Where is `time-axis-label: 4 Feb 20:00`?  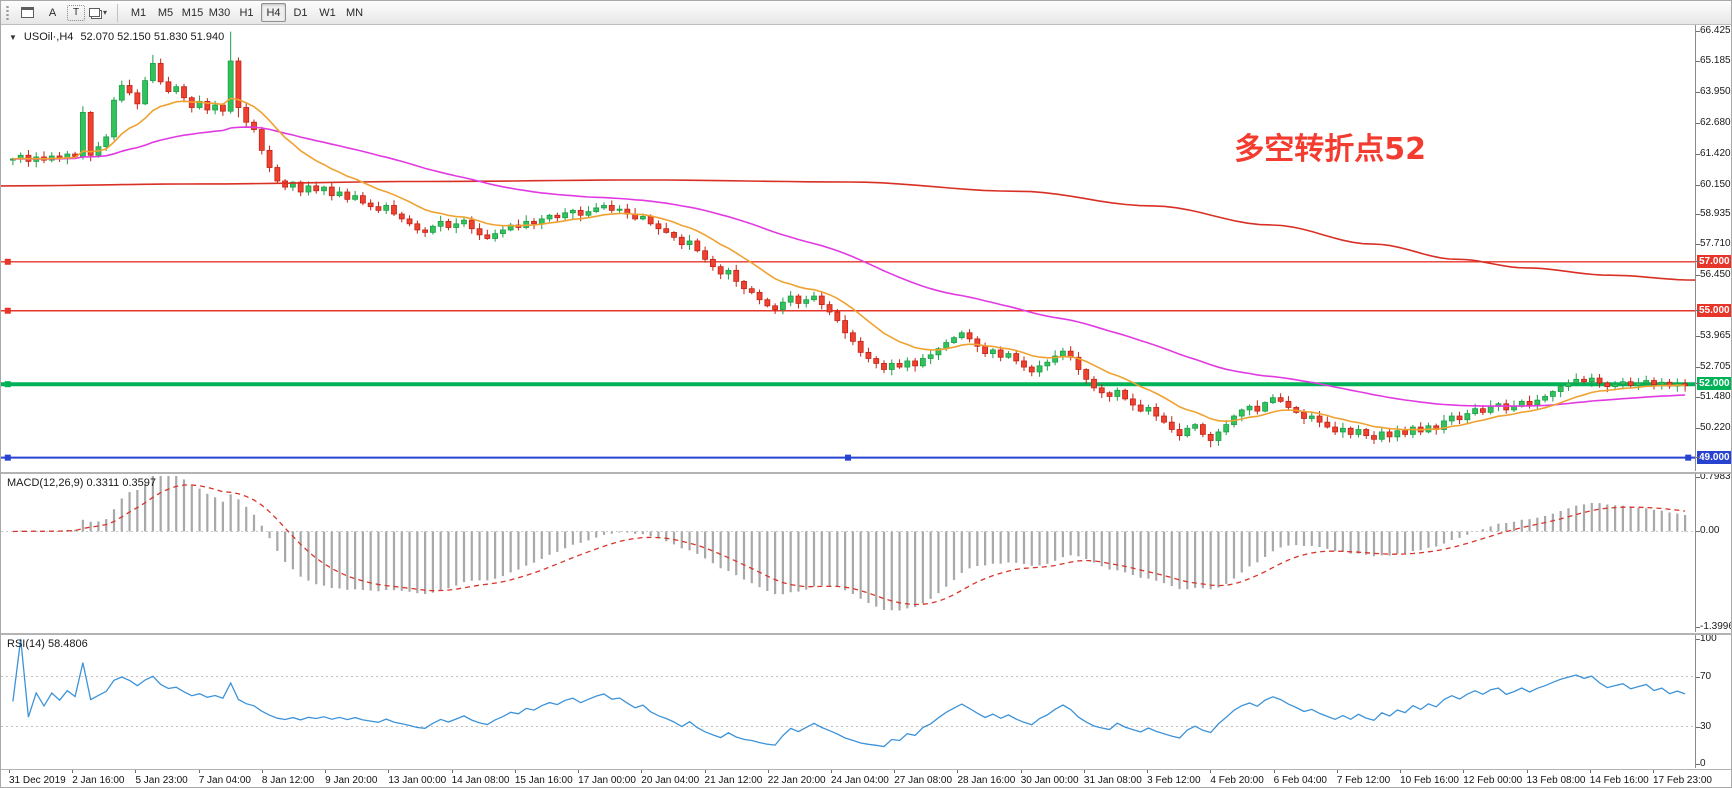
time-axis-label: 4 Feb 20:00 is located at coordinates (1237, 780).